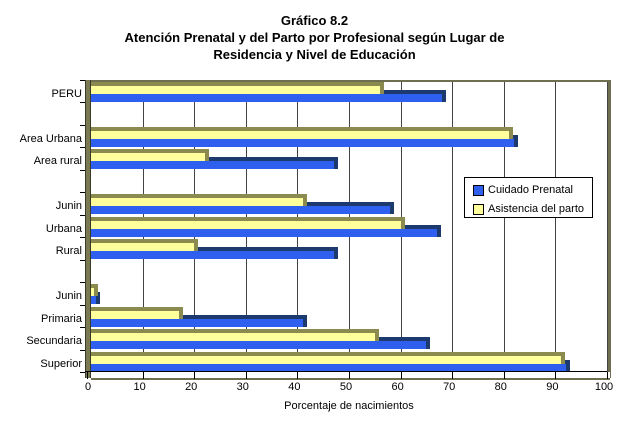  Describe the element at coordinates (68, 251) in the screenshot. I see `category-label-rural: Rural` at that location.